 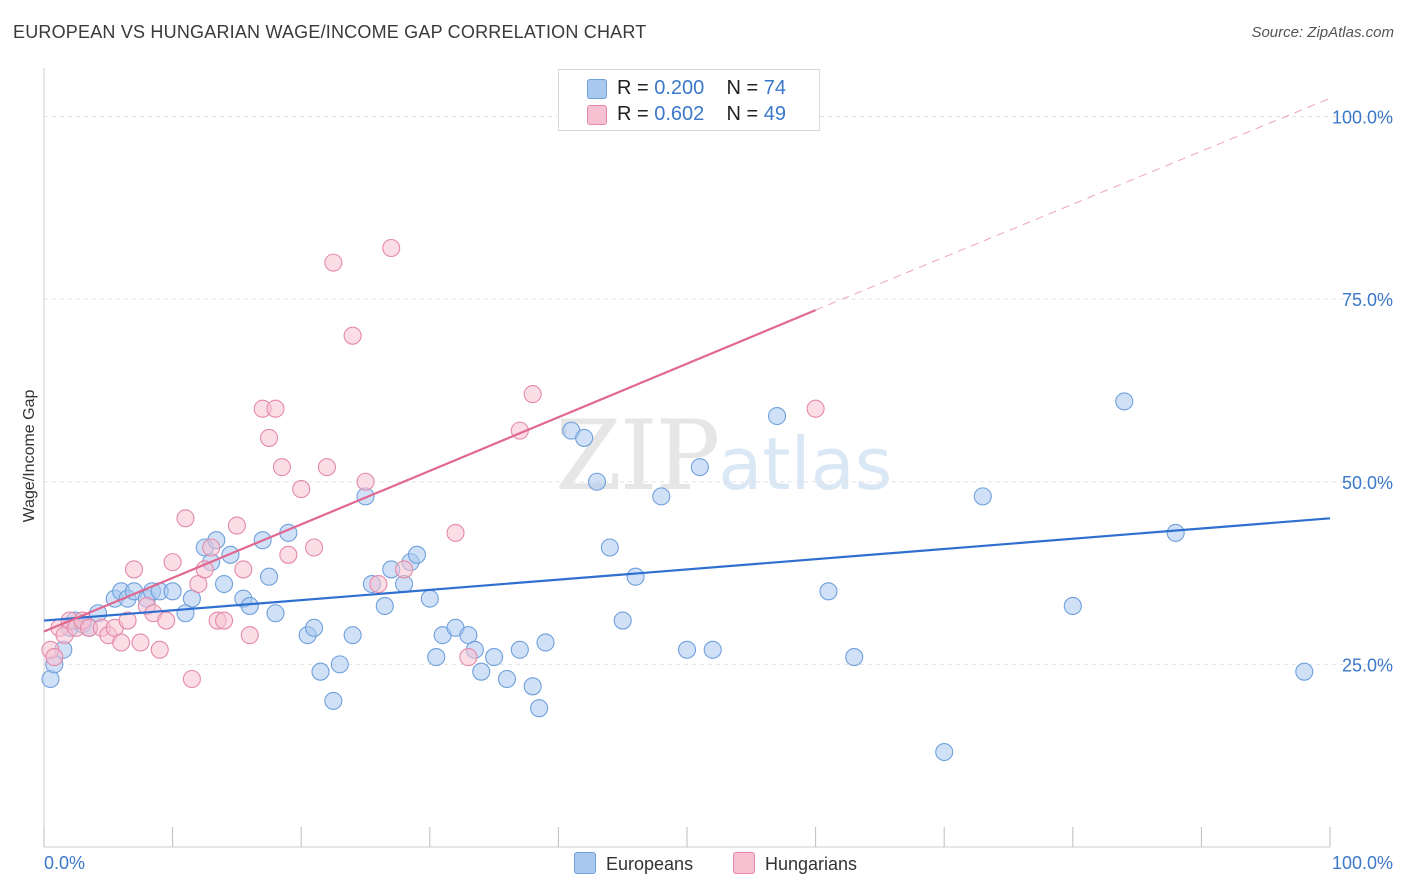 I want to click on chart-source: Source: ZipAtlas.com, so click(x=1322, y=32).